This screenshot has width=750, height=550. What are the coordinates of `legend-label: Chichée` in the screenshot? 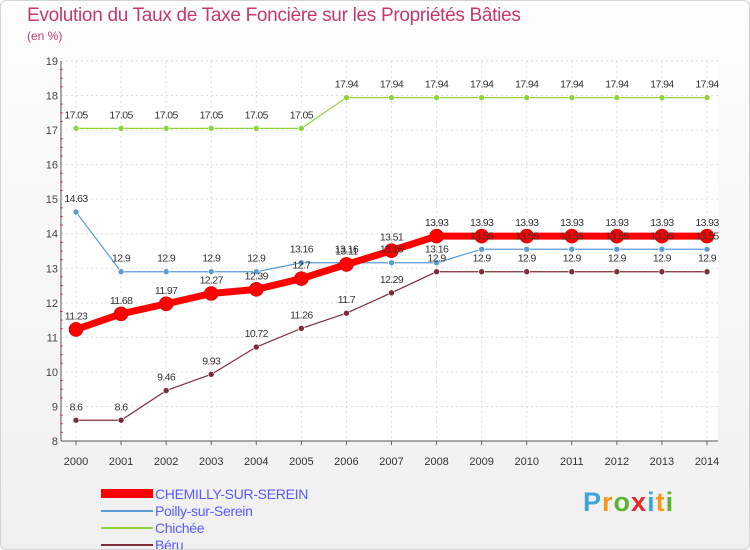 It's located at (180, 527).